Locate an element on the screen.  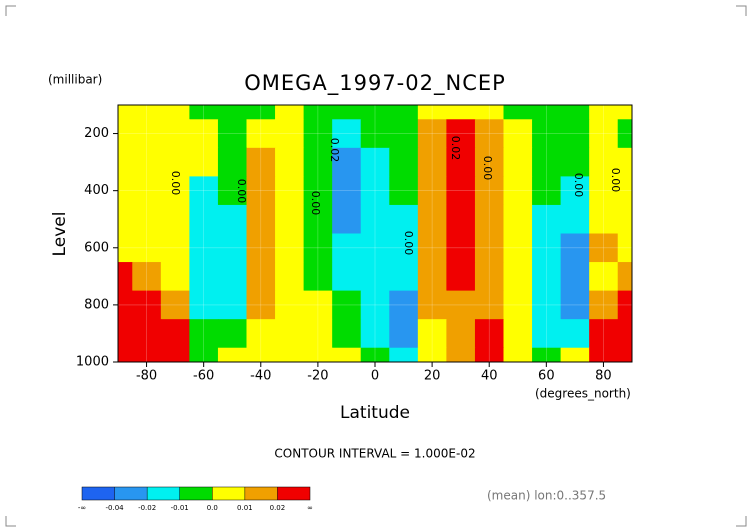
y-tick-label: 400 is located at coordinates (96, 190).